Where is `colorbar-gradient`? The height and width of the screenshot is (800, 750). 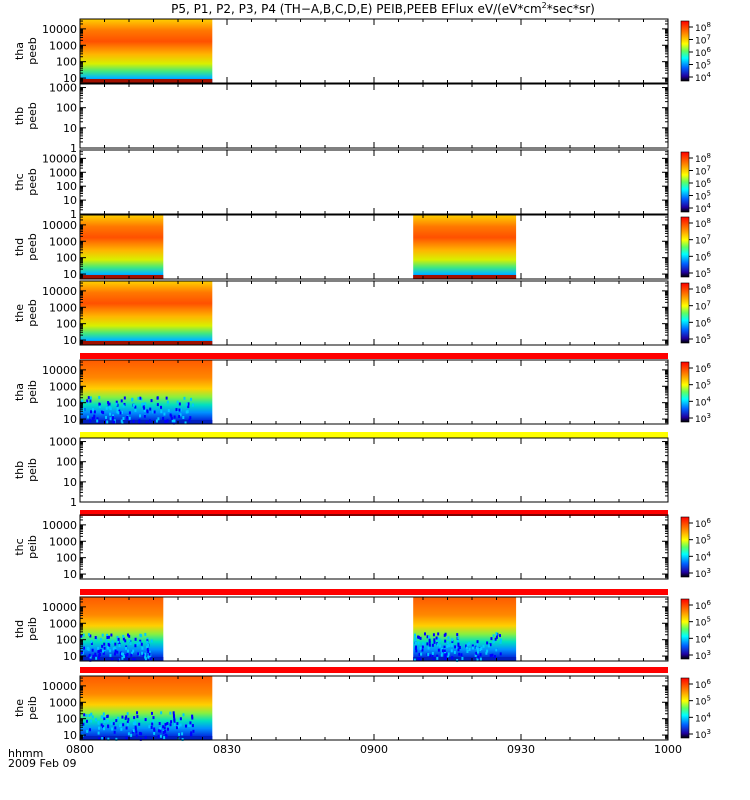 colorbar-gradient is located at coordinates (685, 547).